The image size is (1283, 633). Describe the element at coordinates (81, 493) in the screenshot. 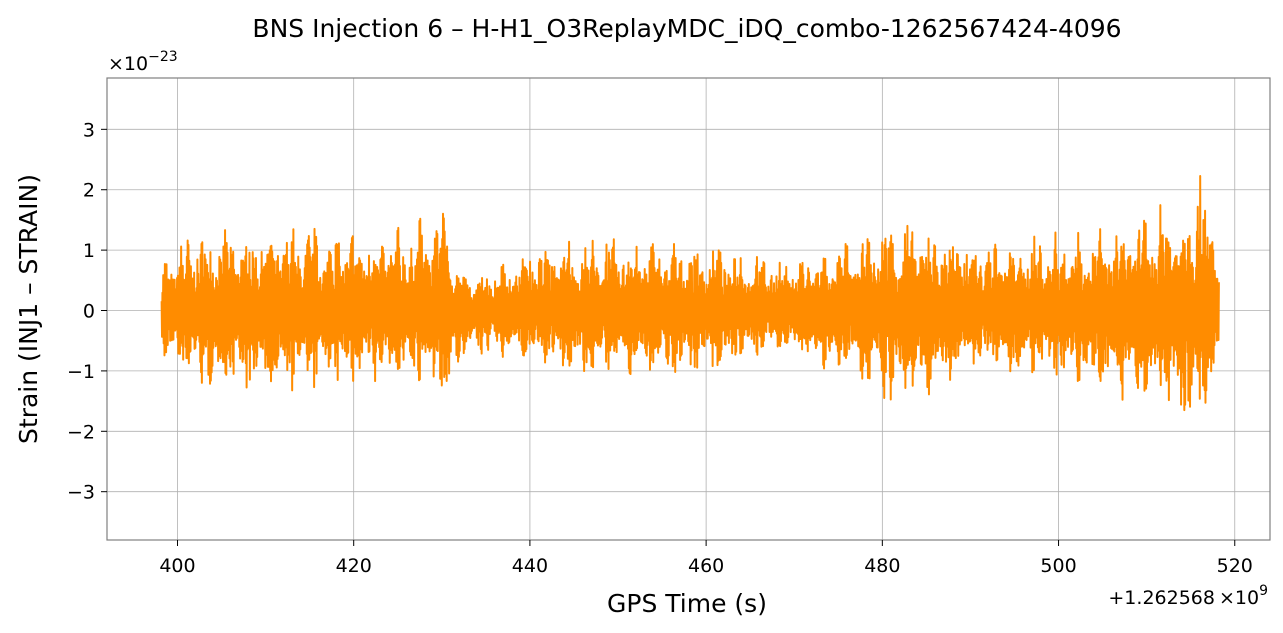

I see `y-tick-label: −3` at that location.